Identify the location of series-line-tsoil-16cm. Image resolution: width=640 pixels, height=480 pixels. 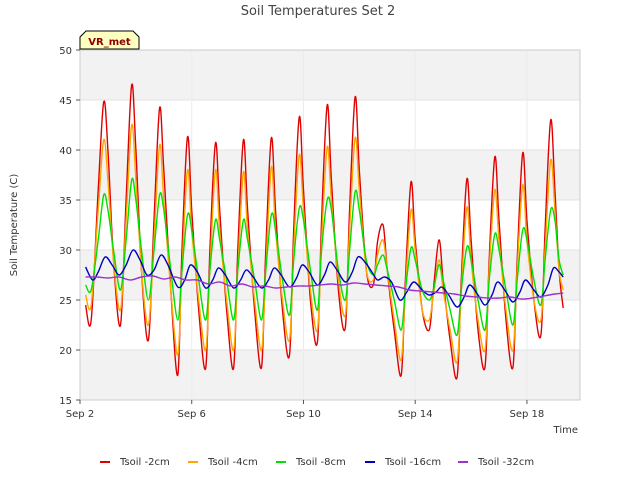
(324, 278).